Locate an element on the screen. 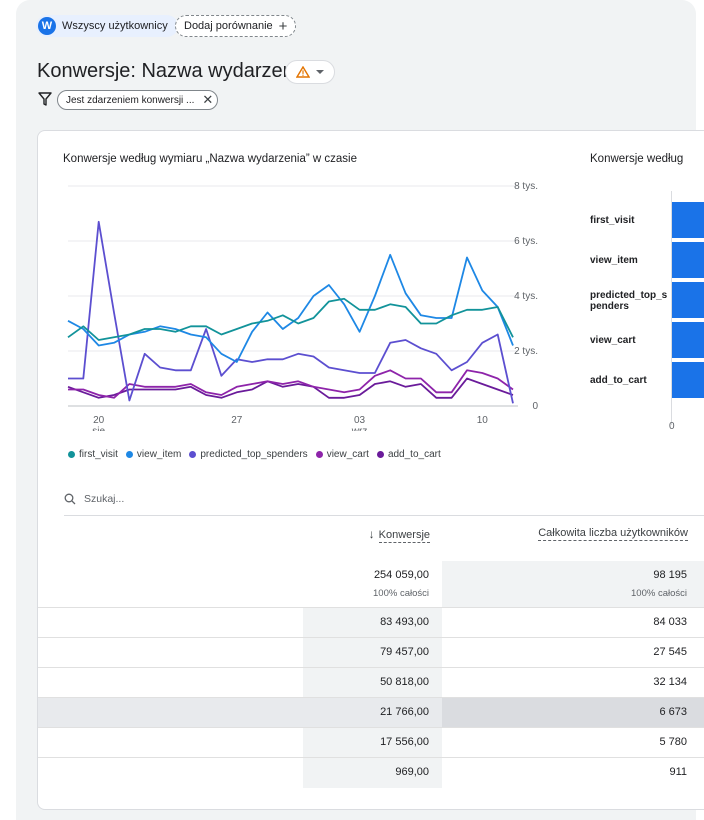  table-row: 50 818,00 32 134 is located at coordinates (371, 682).